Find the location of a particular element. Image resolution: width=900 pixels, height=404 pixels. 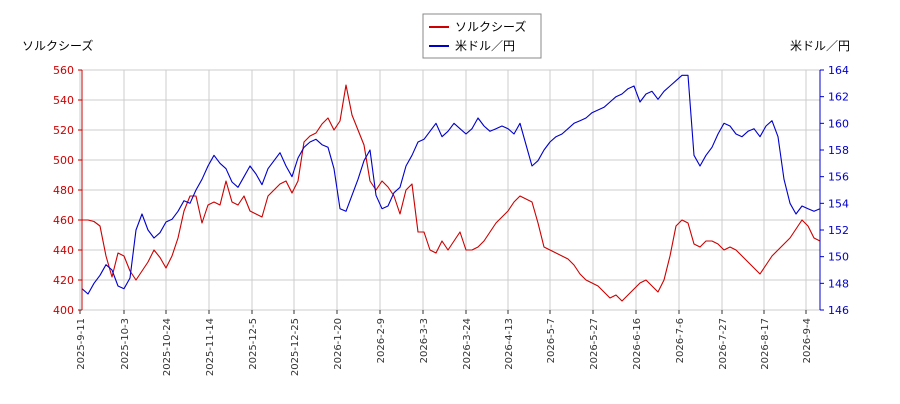

x-tick-label: 2025-11-14 is located at coordinates (210, 347).